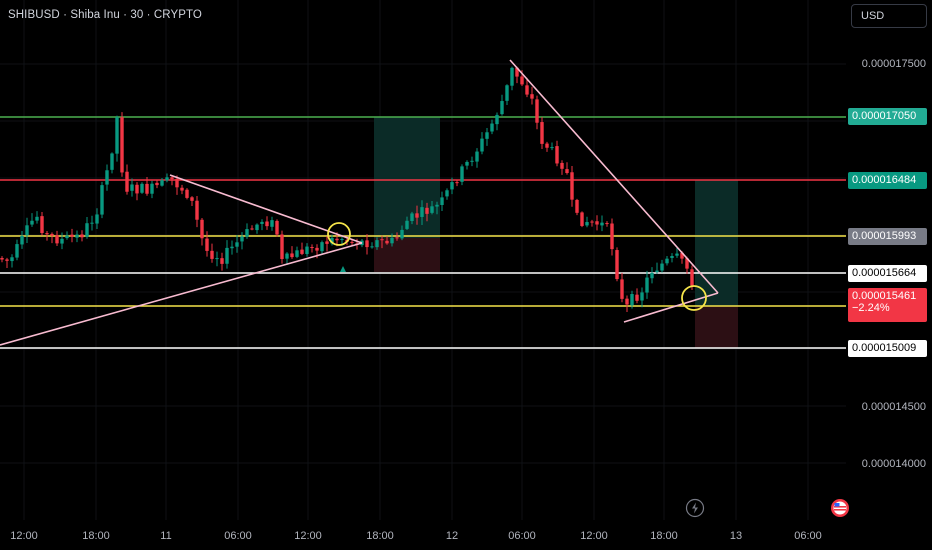  What do you see at coordinates (266, 209) in the screenshot?
I see `resistance-trendline` at bounding box center [266, 209].